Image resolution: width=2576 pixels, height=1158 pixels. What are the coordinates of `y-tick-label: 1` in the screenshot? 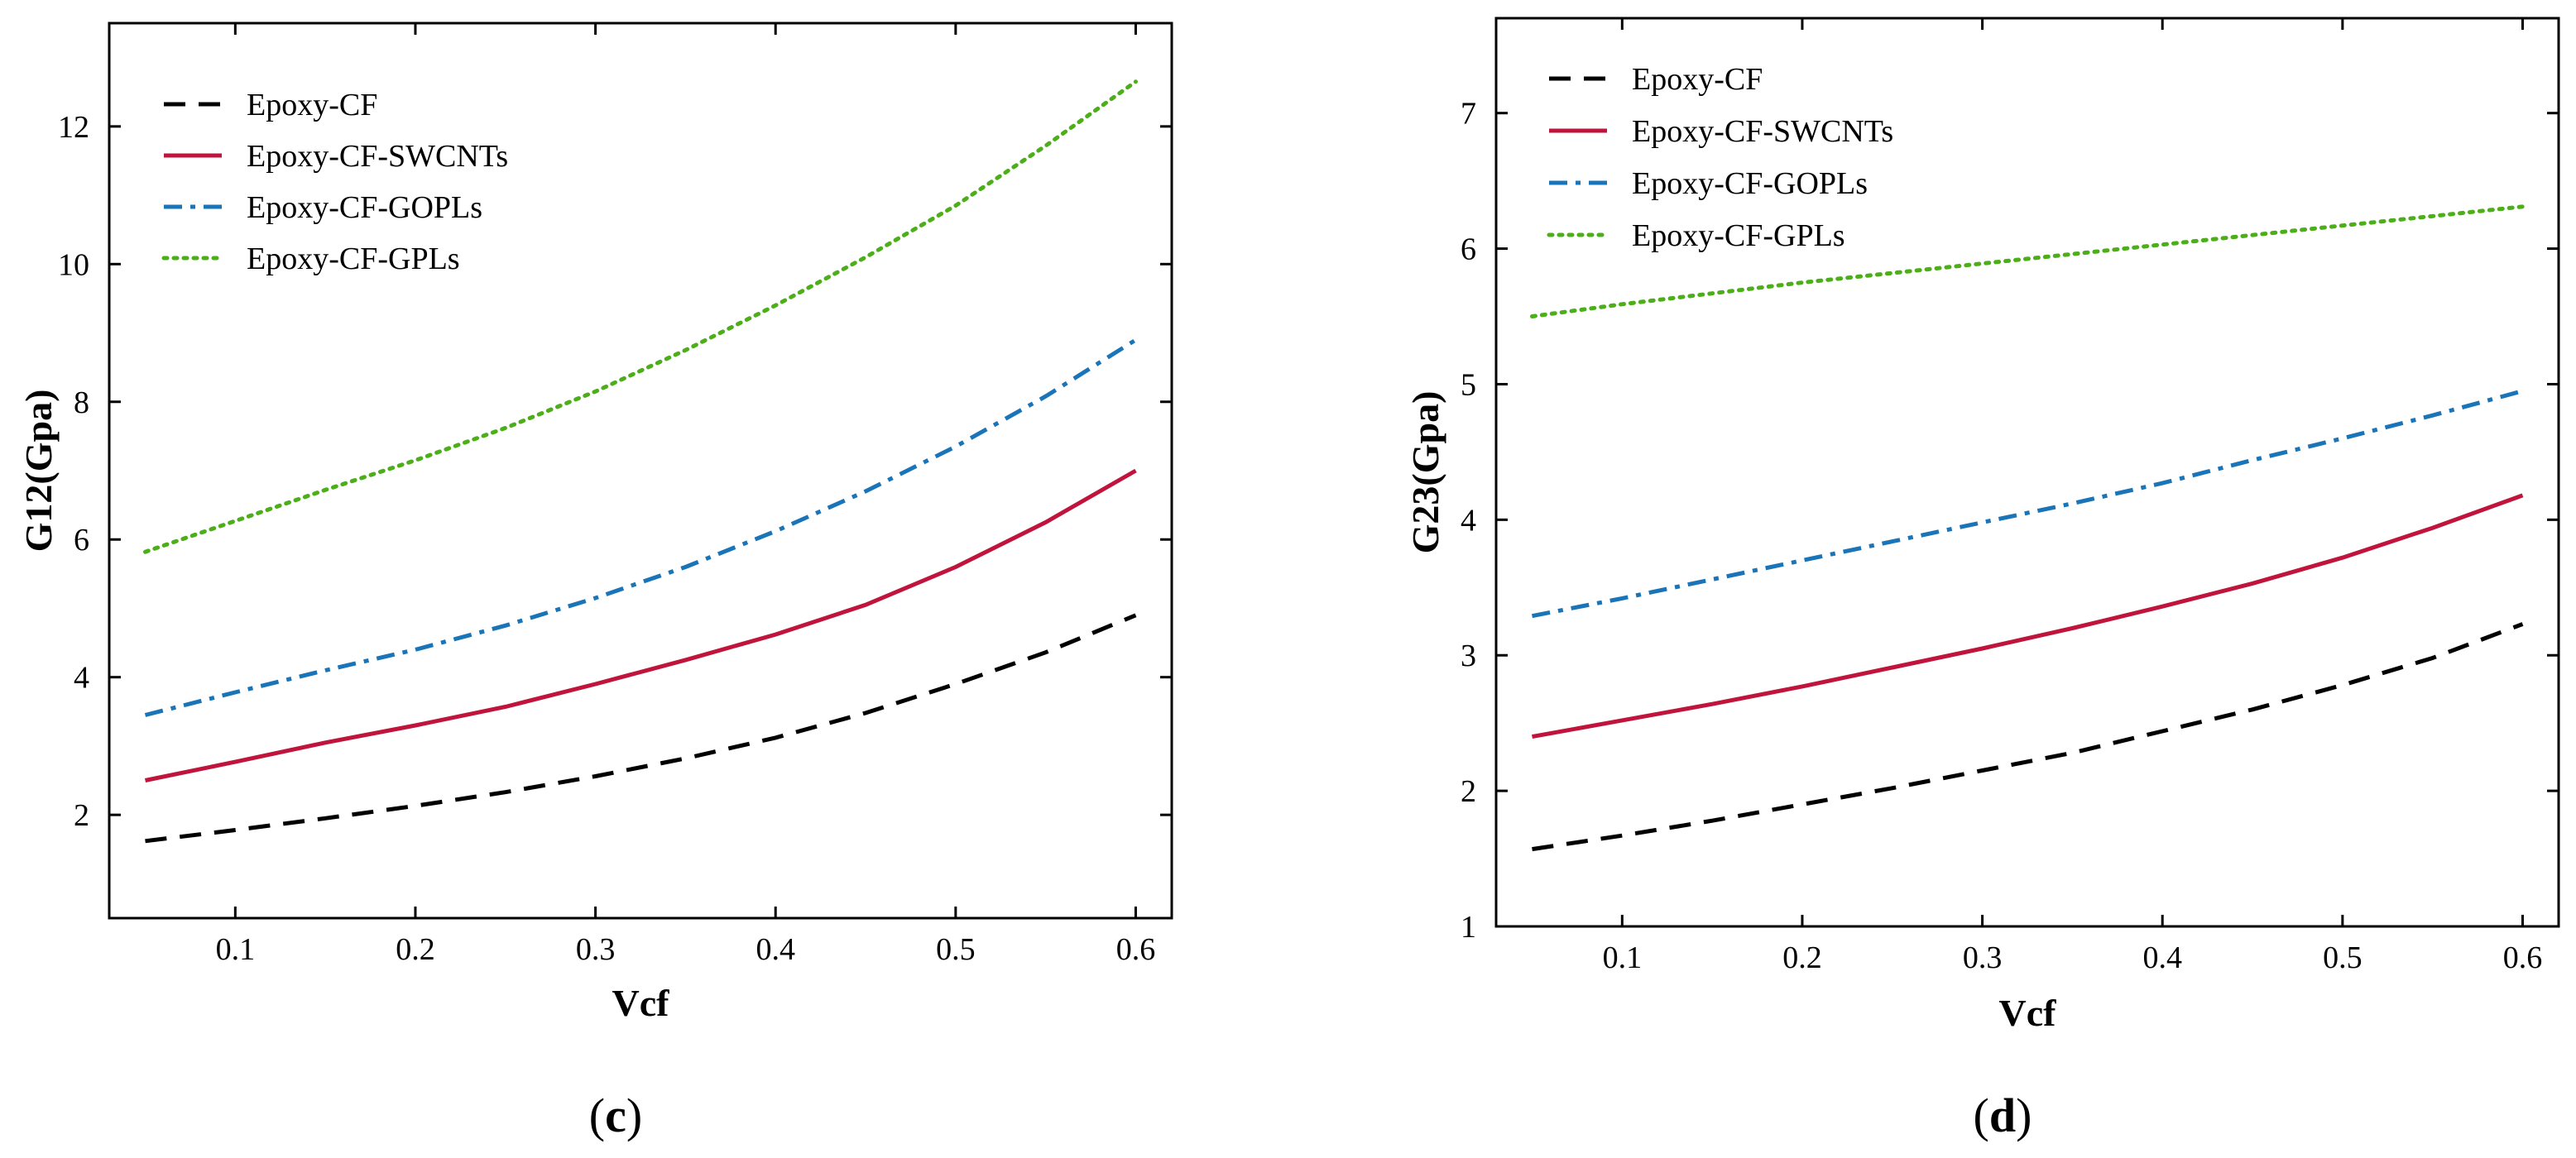 It's located at (1469, 927).